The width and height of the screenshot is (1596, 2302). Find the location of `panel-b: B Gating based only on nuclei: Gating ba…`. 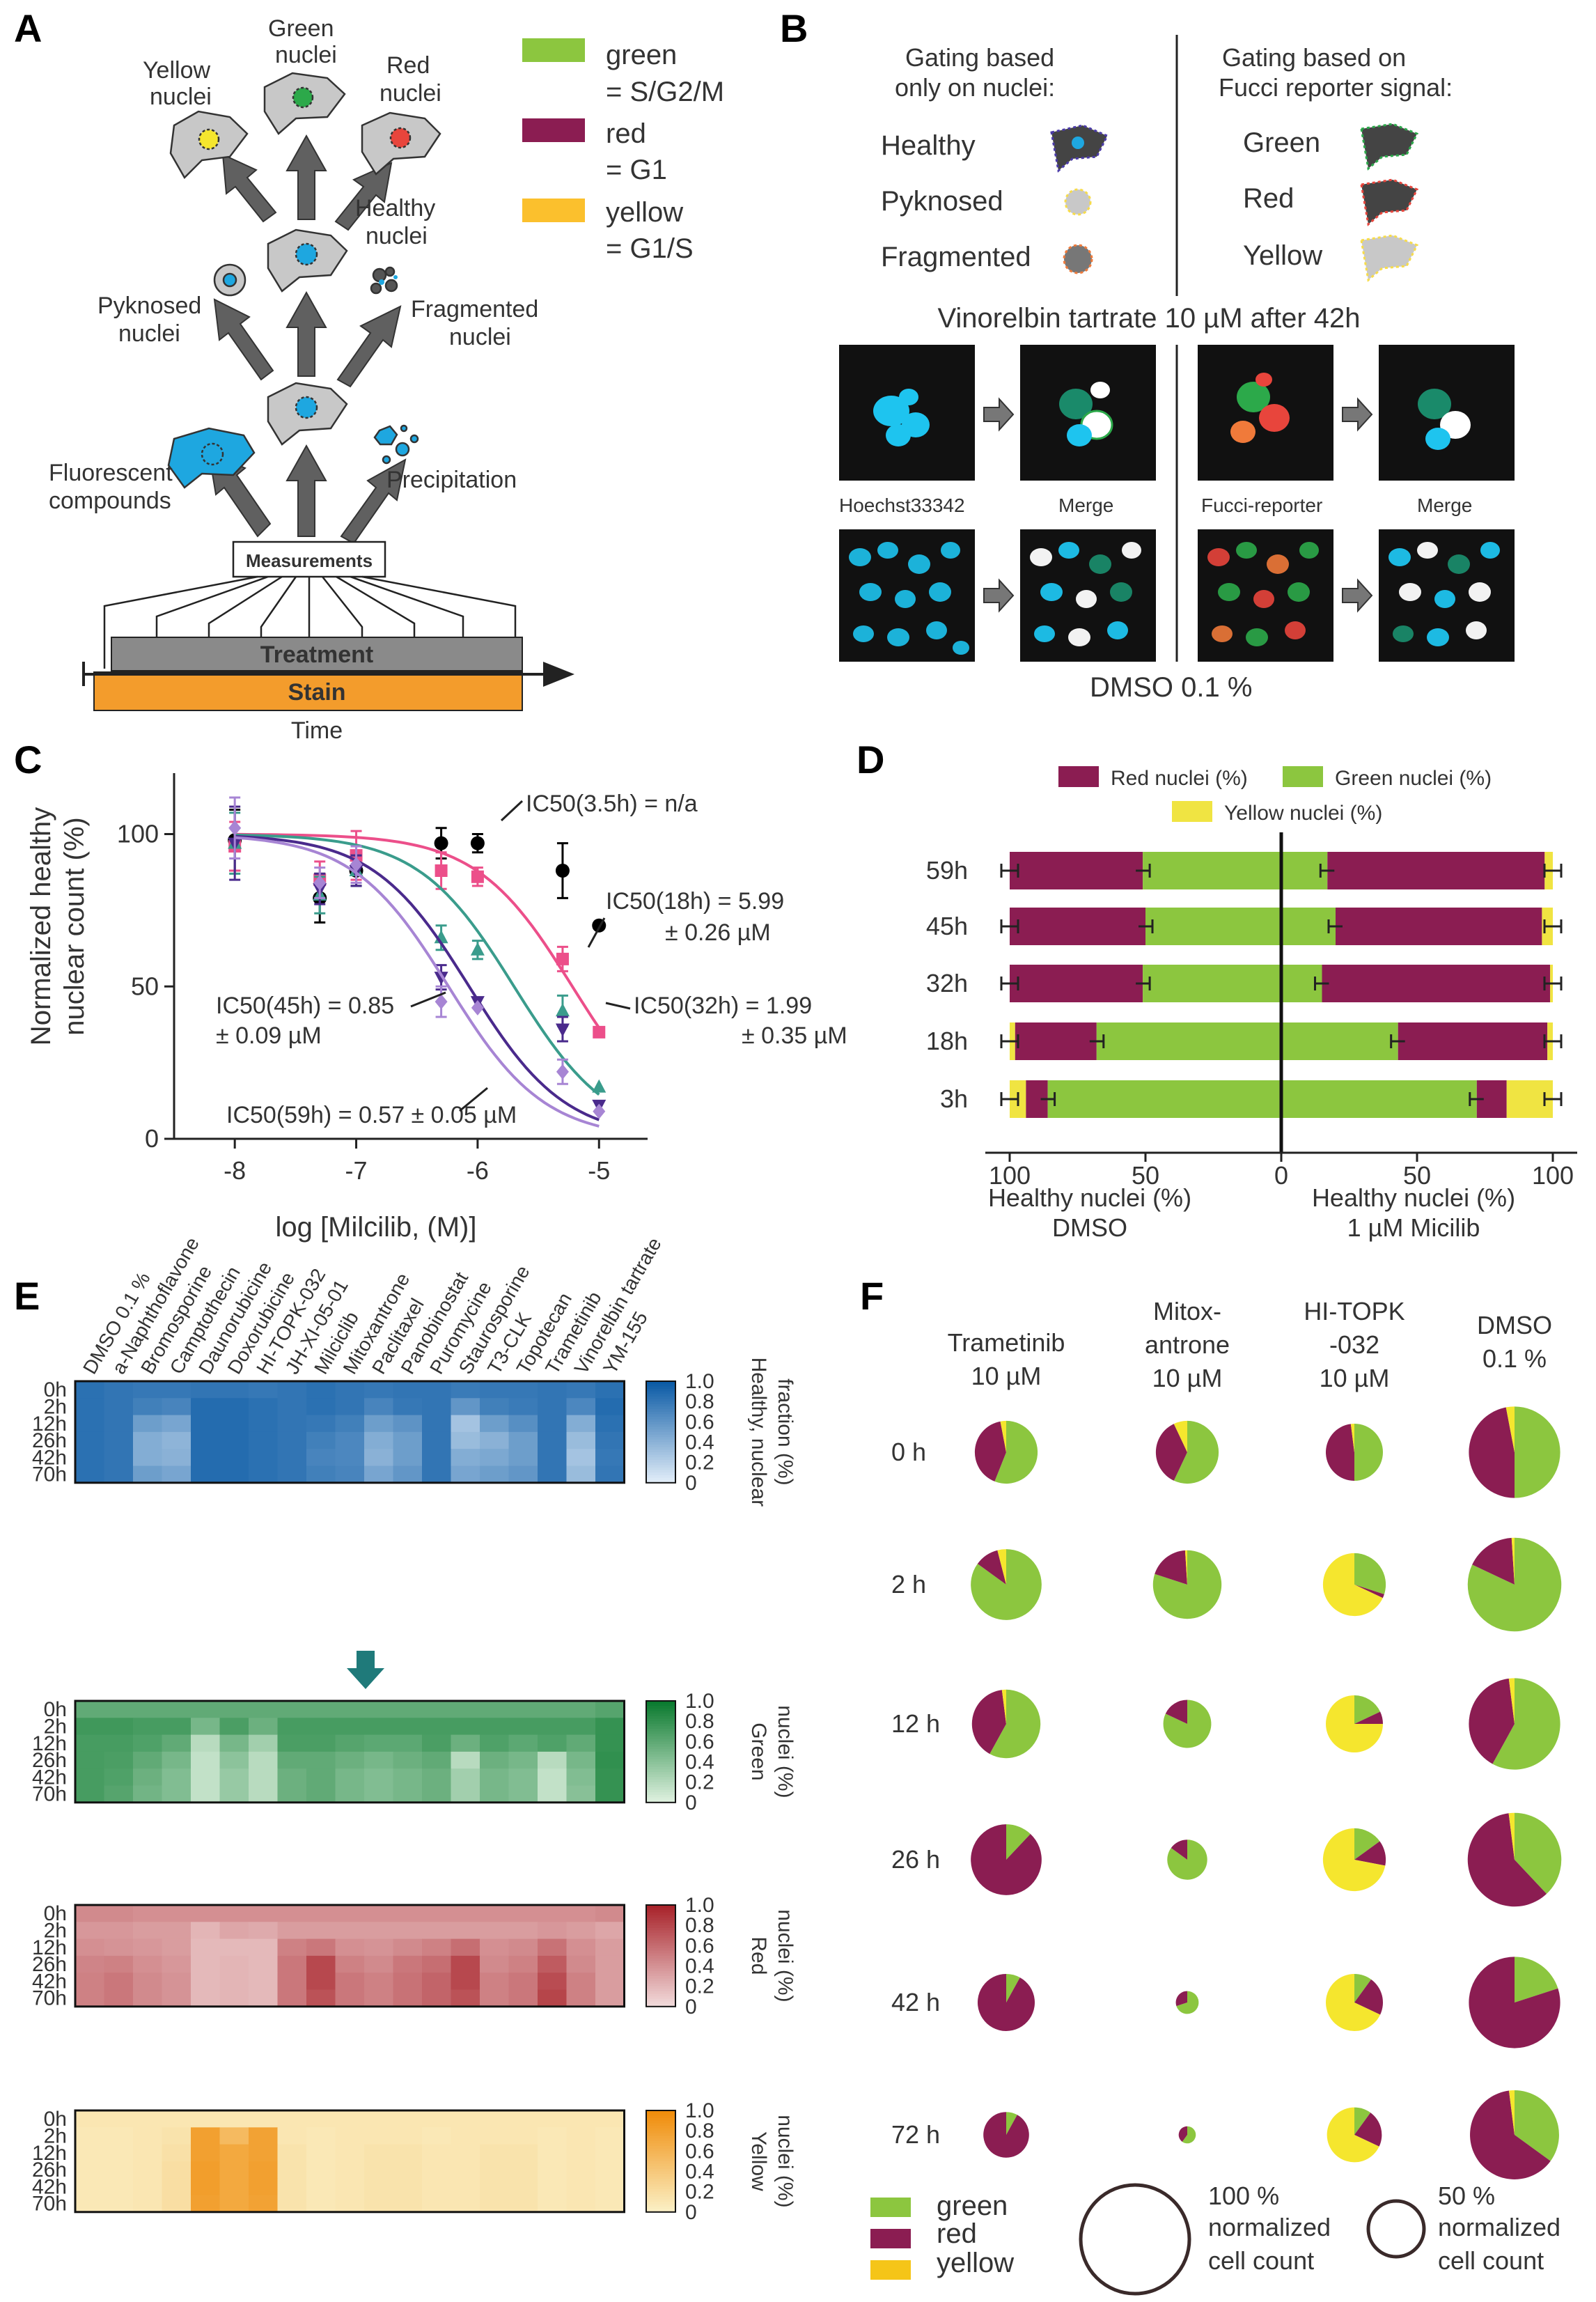

panel-b: B Gating based only on nuclei: Gating ba… is located at coordinates (1147, 355).